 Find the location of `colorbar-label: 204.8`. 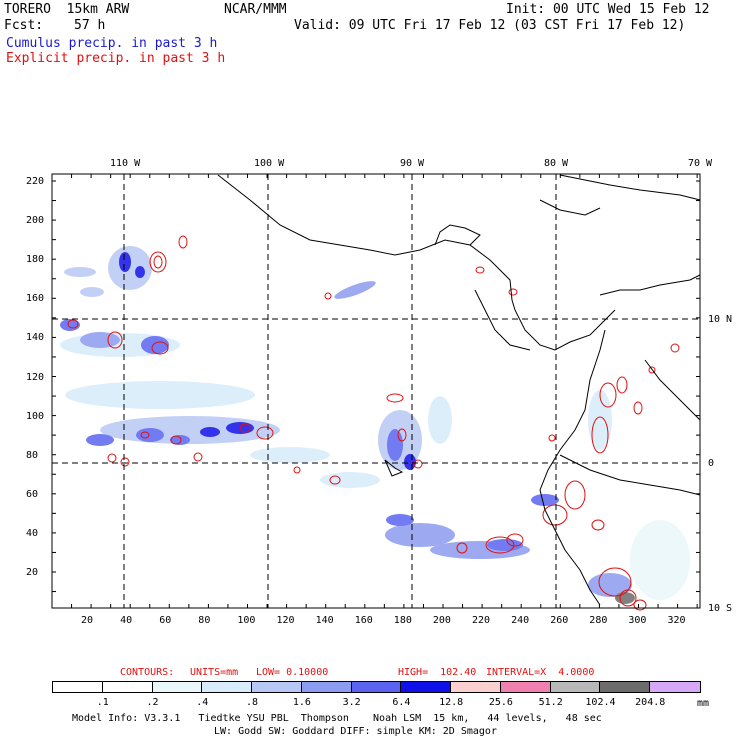

colorbar-label: 204.8 is located at coordinates (650, 702).